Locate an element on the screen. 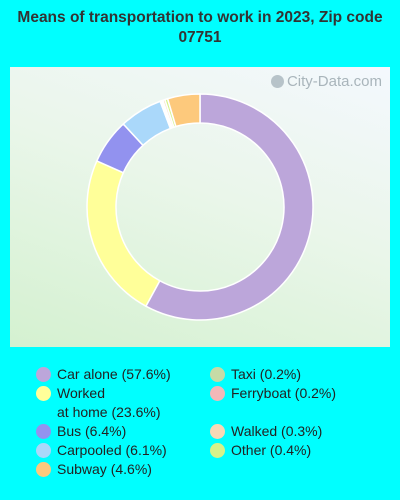 This screenshot has height=500, width=400. legend-label-8: Subway (4.6%) is located at coordinates (104, 469).